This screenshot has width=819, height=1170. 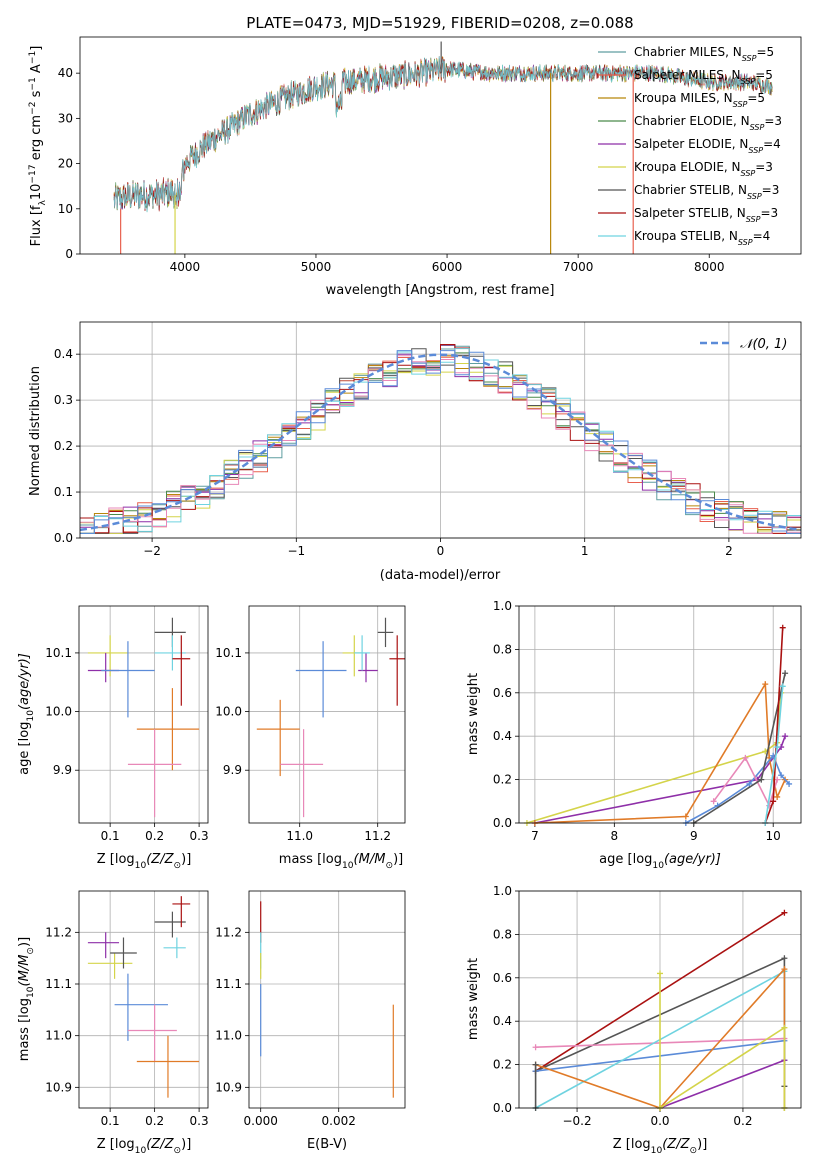 What do you see at coordinates (660, 752) in the screenshot?
I see `weight-line-orange` at bounding box center [660, 752].